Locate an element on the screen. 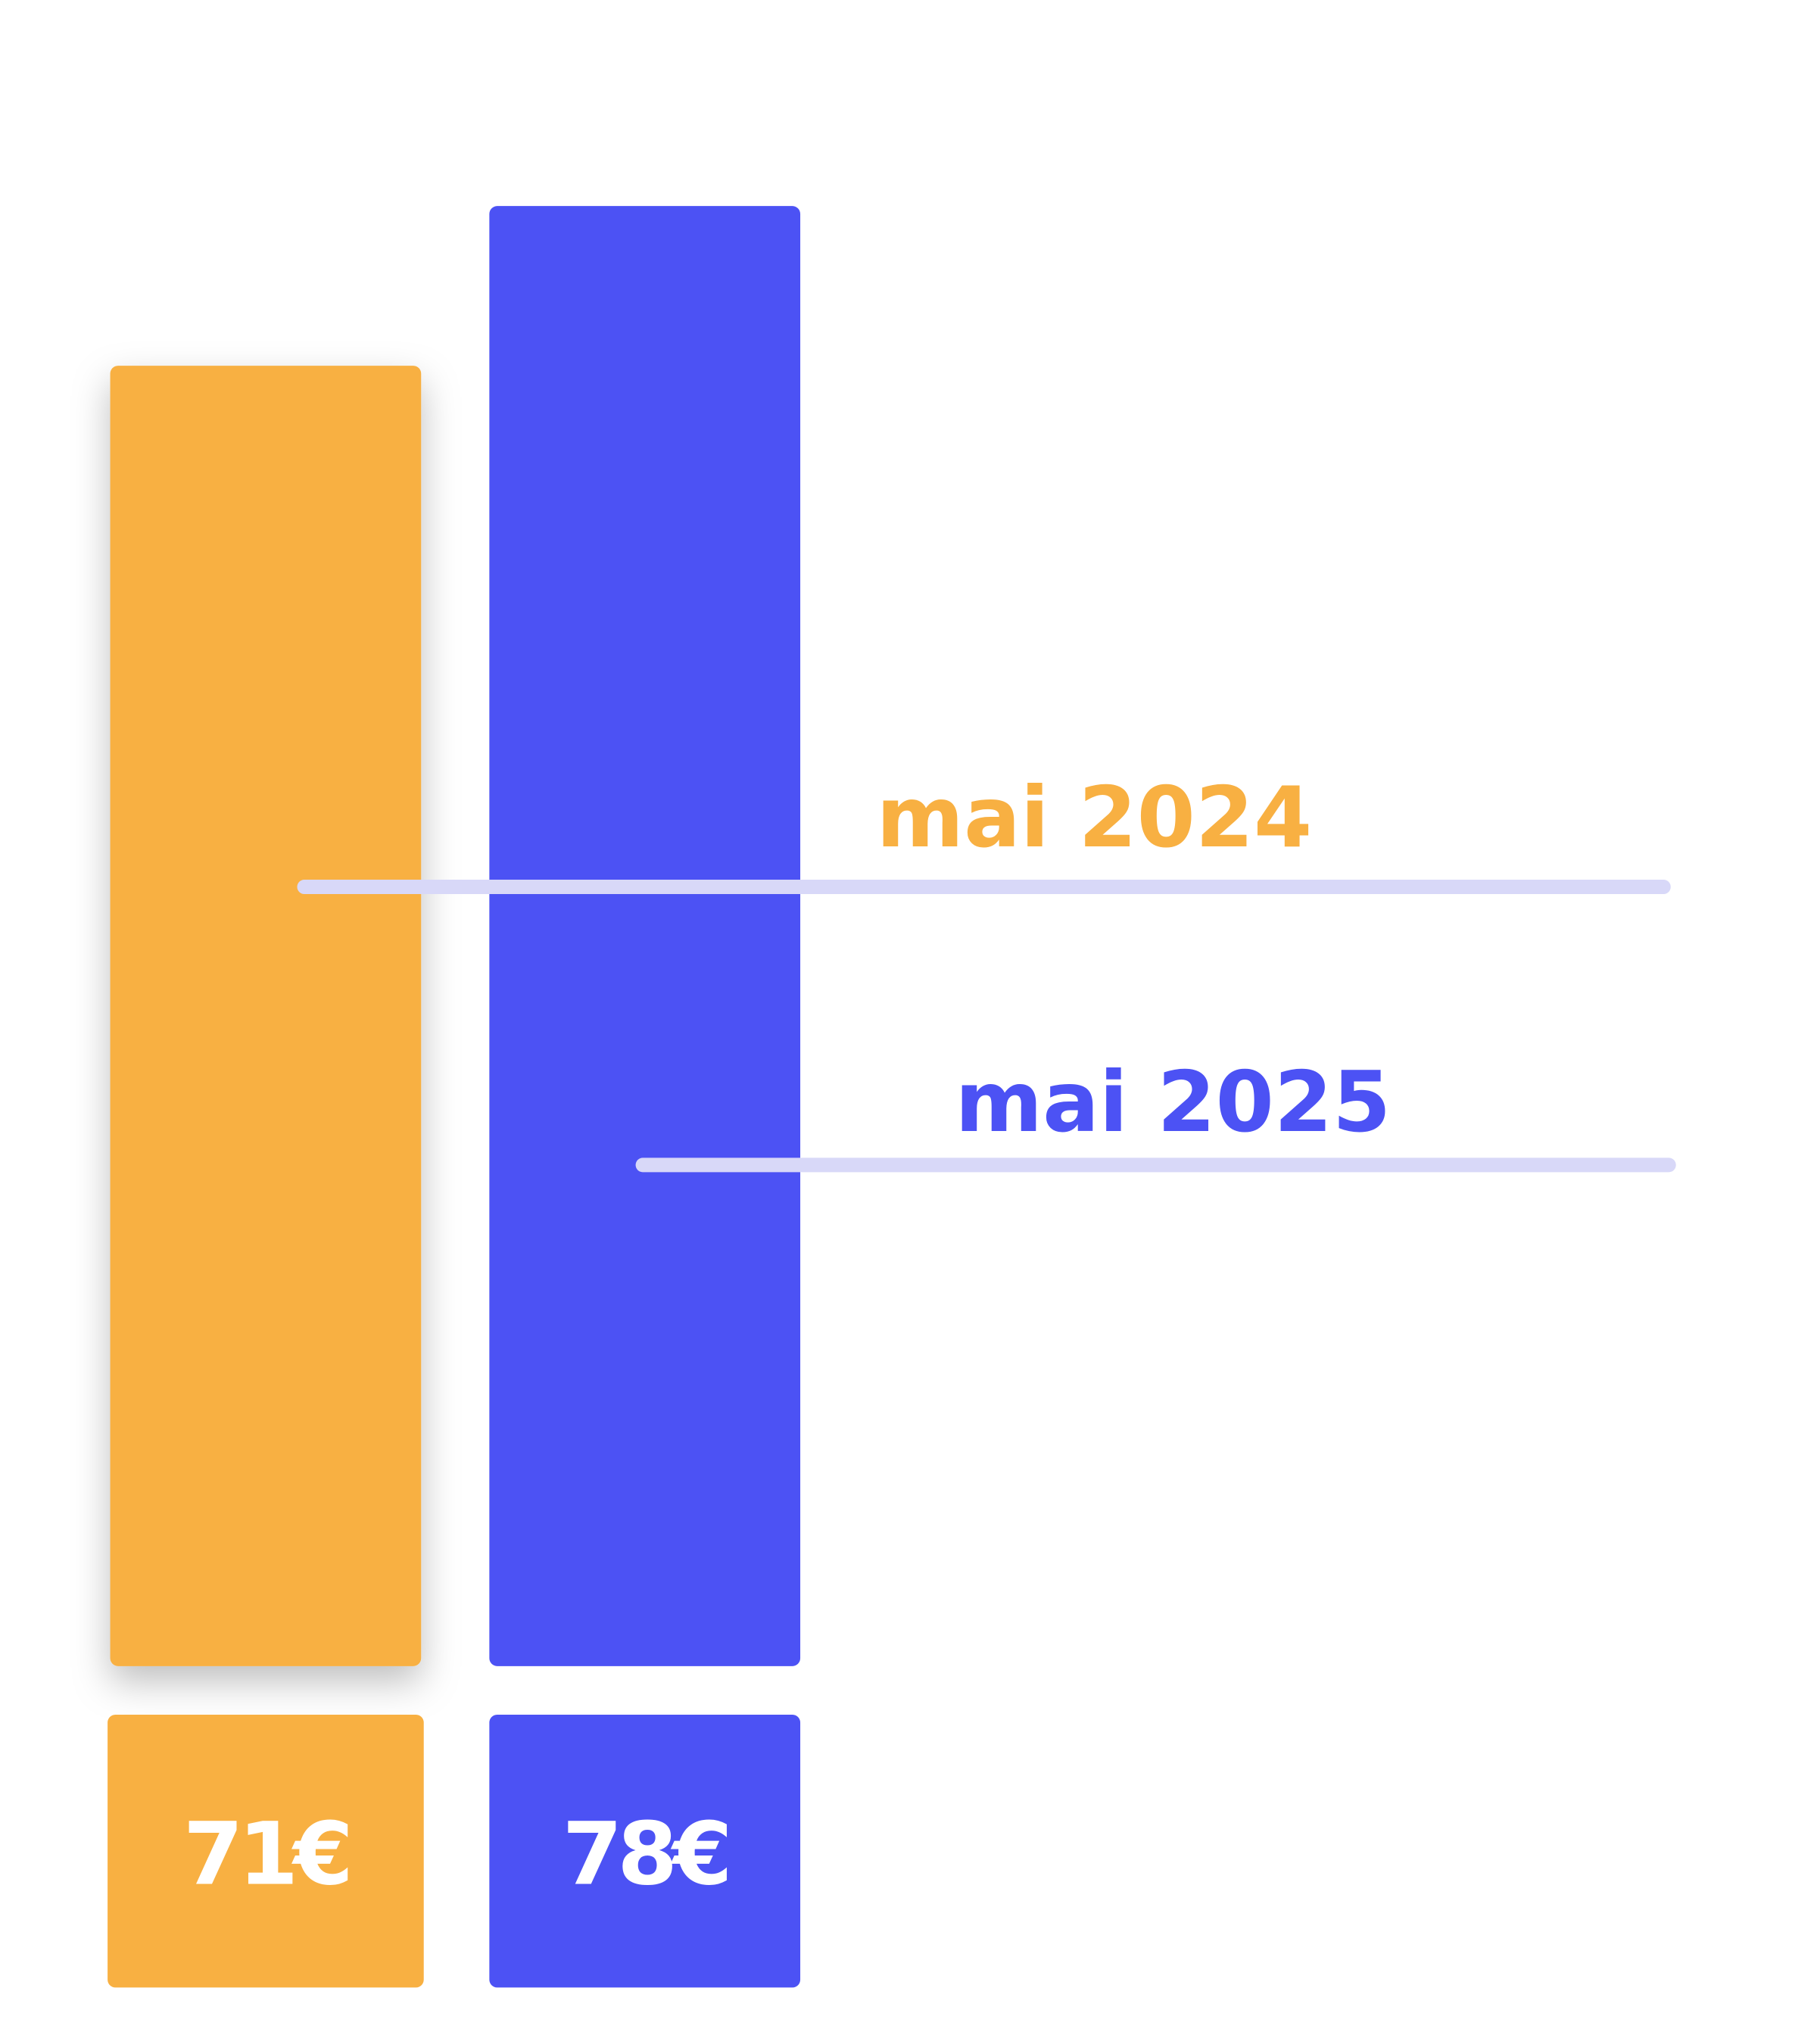 The image size is (1817, 2044). category-label: mai 2025 is located at coordinates (1173, 1102).